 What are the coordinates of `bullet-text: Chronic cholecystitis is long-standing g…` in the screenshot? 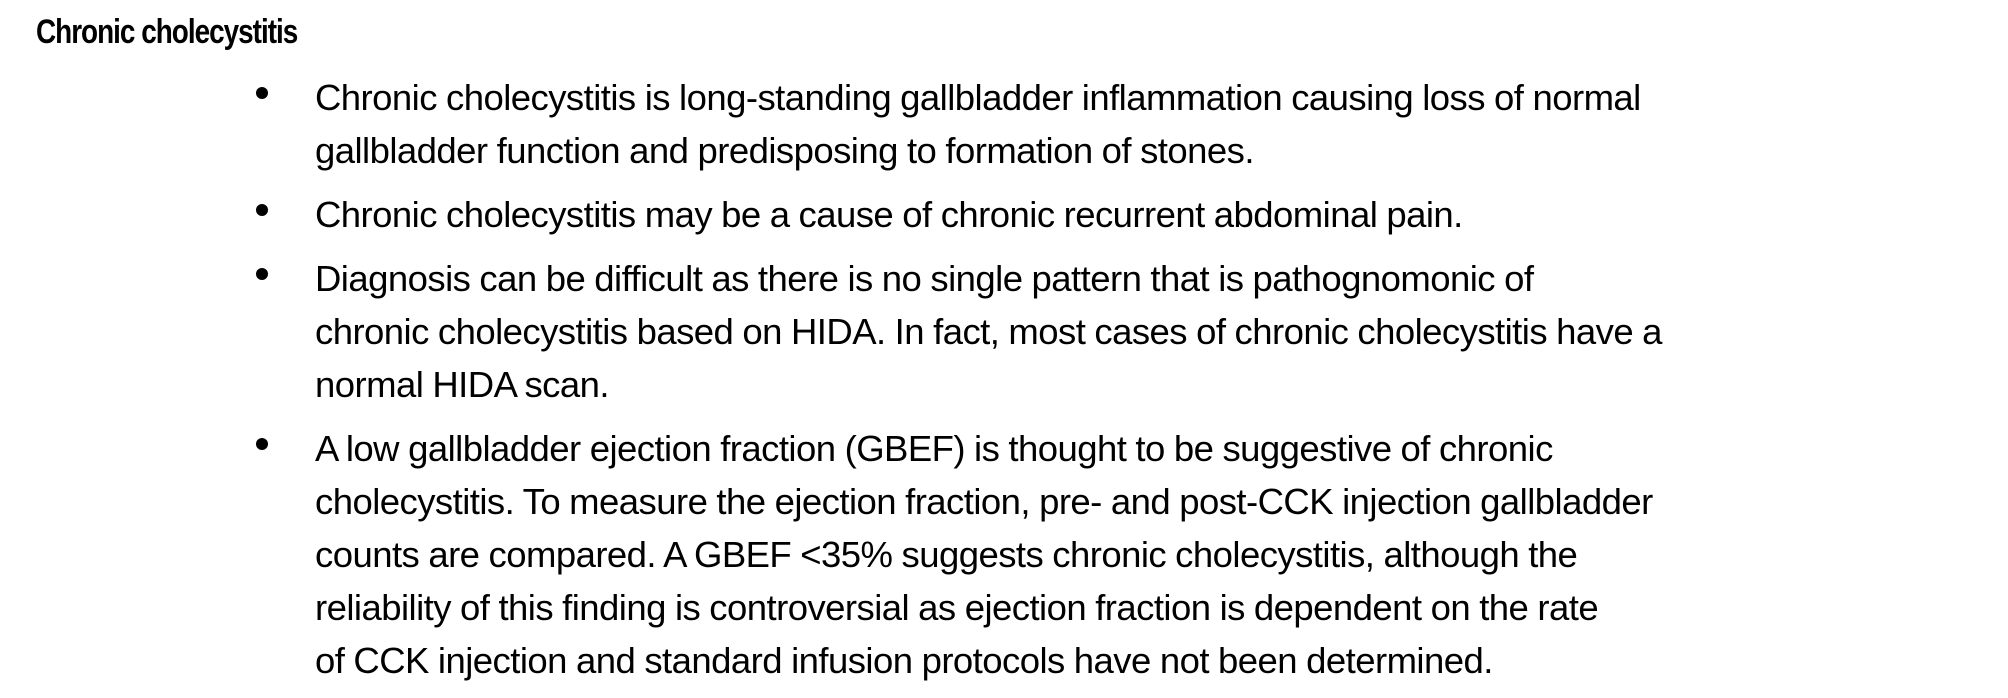 It's located at (1120, 124).